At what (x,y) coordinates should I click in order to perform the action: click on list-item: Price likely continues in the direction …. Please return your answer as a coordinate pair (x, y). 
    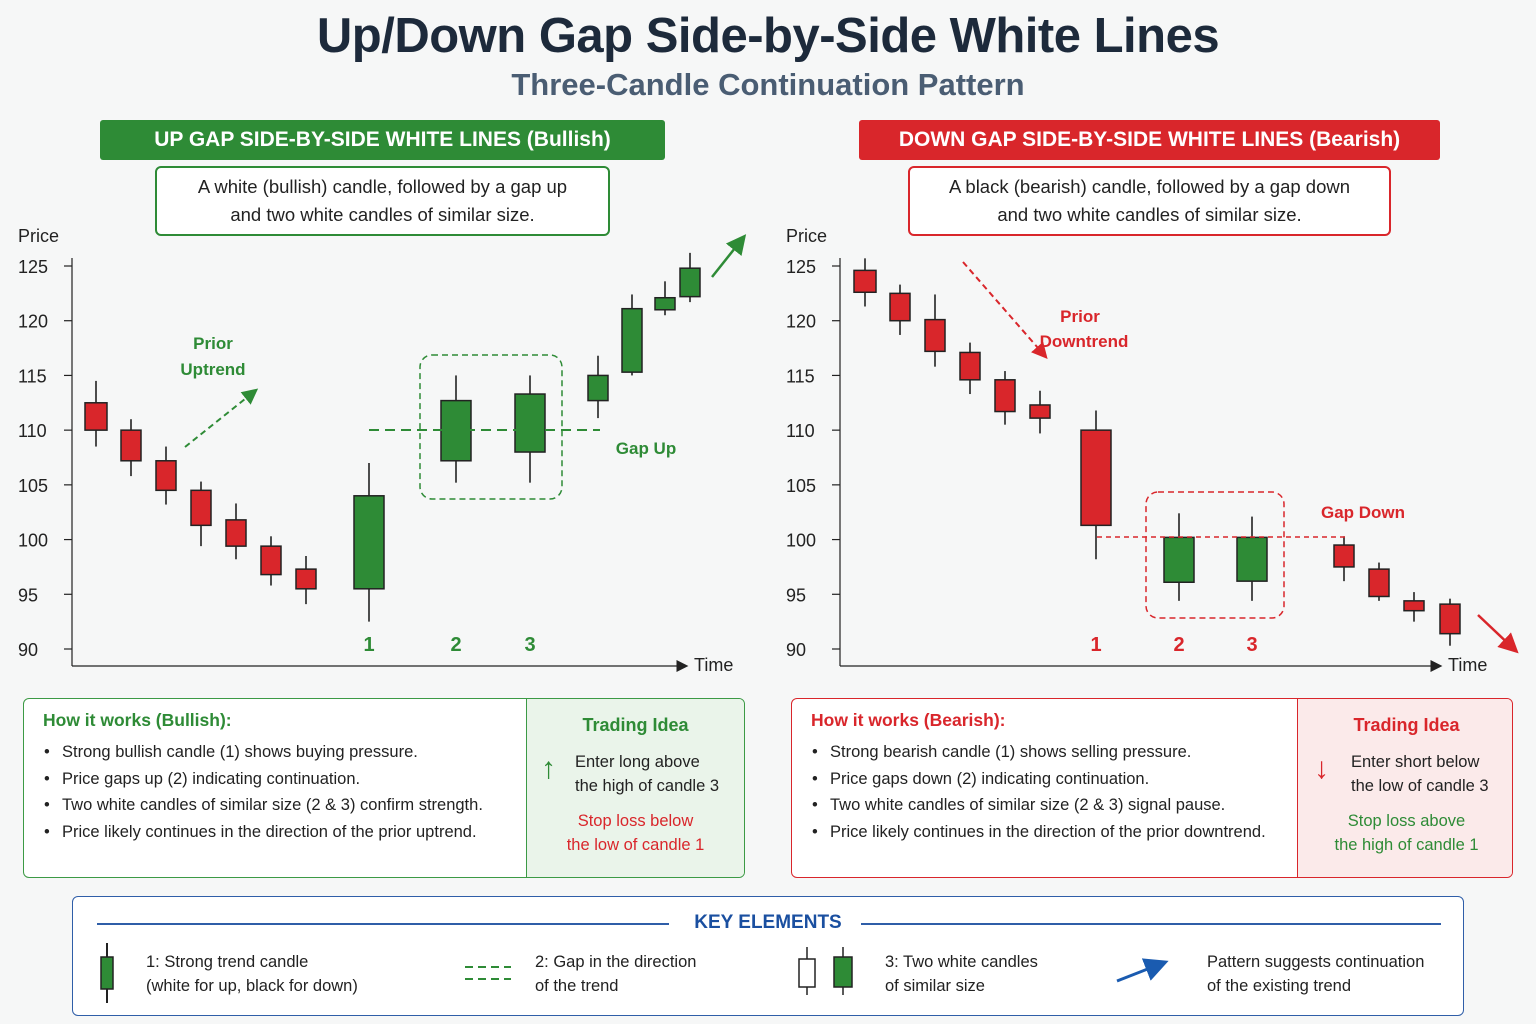
    Looking at the image, I should click on (272, 832).